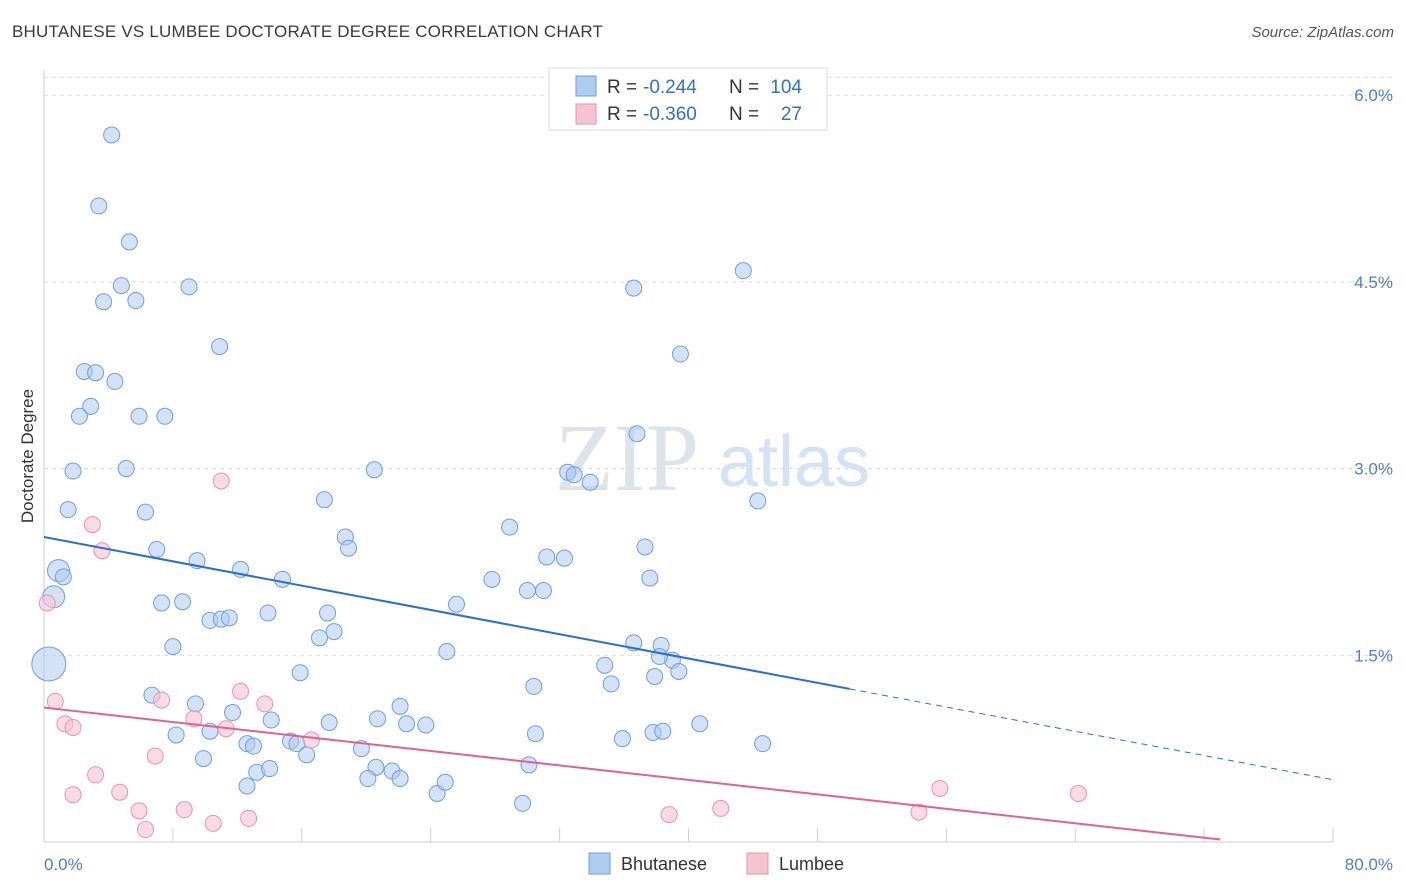  I want to click on legend-r-value-1: -0.244, so click(670, 87).